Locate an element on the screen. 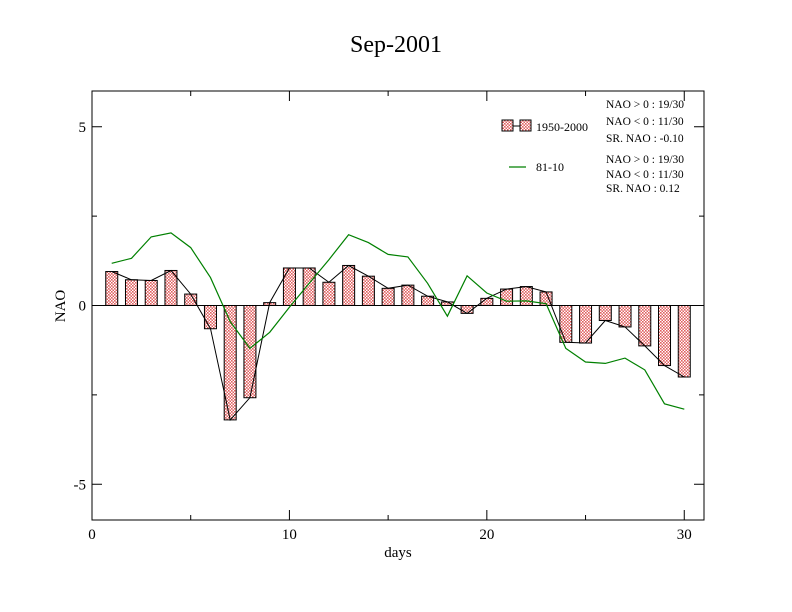 The width and height of the screenshot is (792, 612). legend-swatch-1950-2000-right is located at coordinates (525, 125).